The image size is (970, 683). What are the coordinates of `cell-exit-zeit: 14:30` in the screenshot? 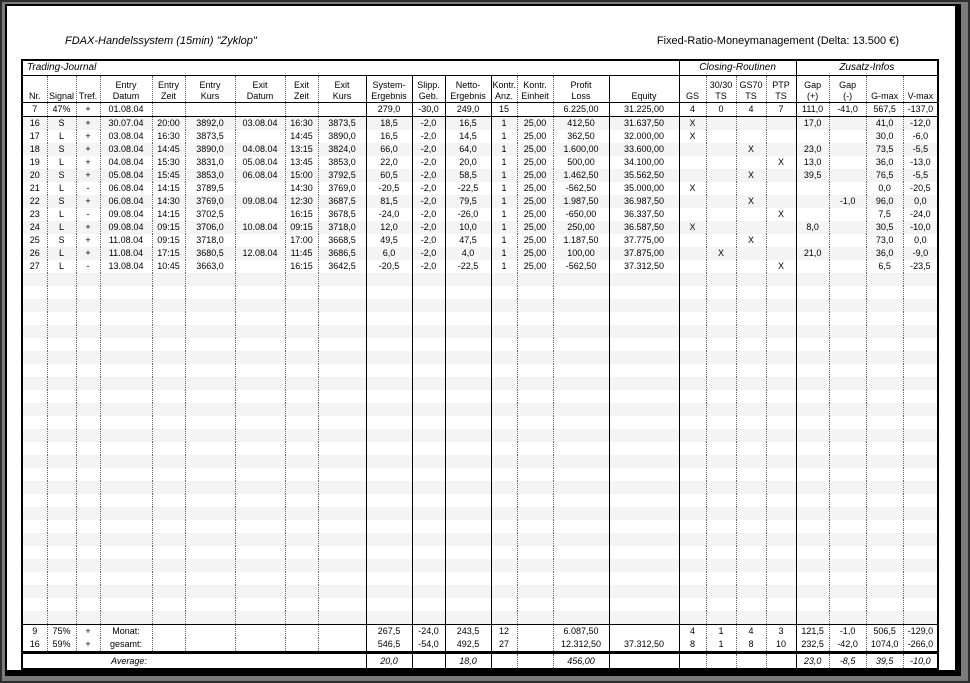 It's located at (301, 188).